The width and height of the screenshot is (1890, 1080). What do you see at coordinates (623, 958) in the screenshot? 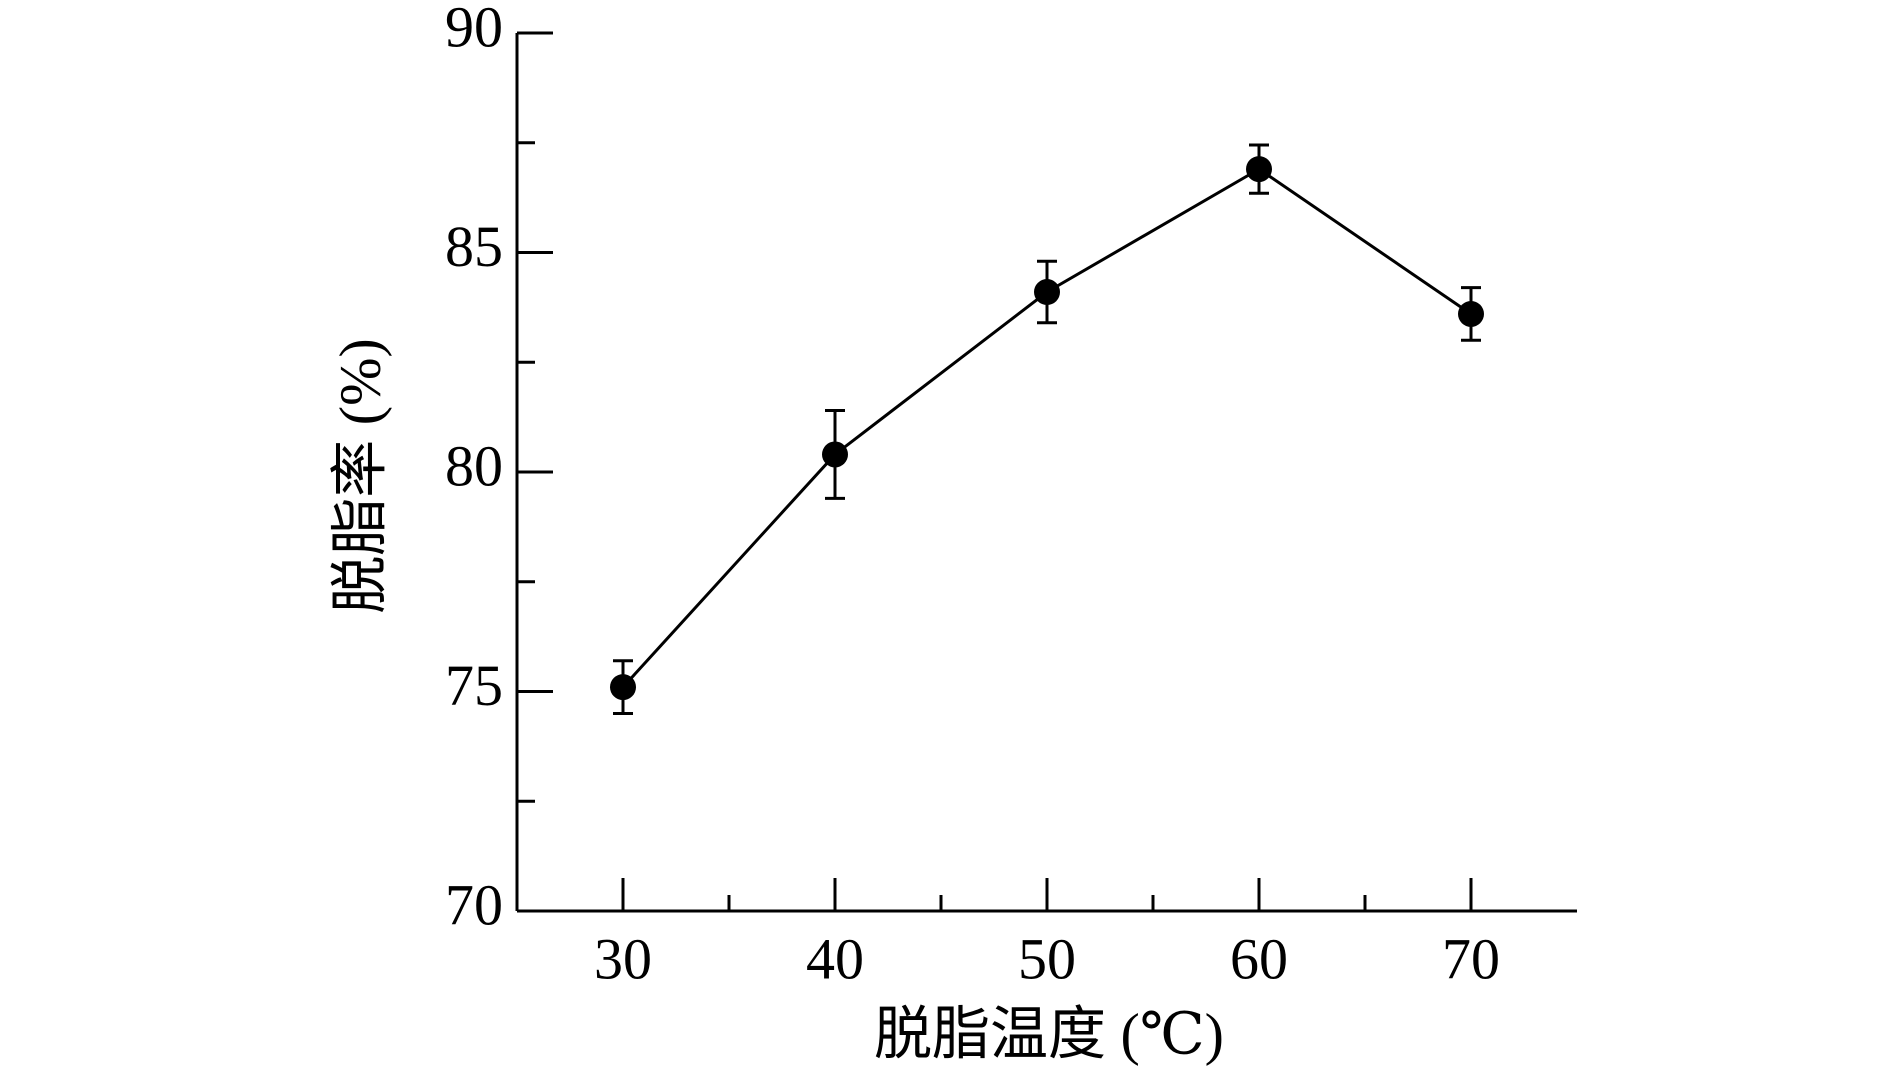
I see `x-tick-label: 30` at bounding box center [623, 958].